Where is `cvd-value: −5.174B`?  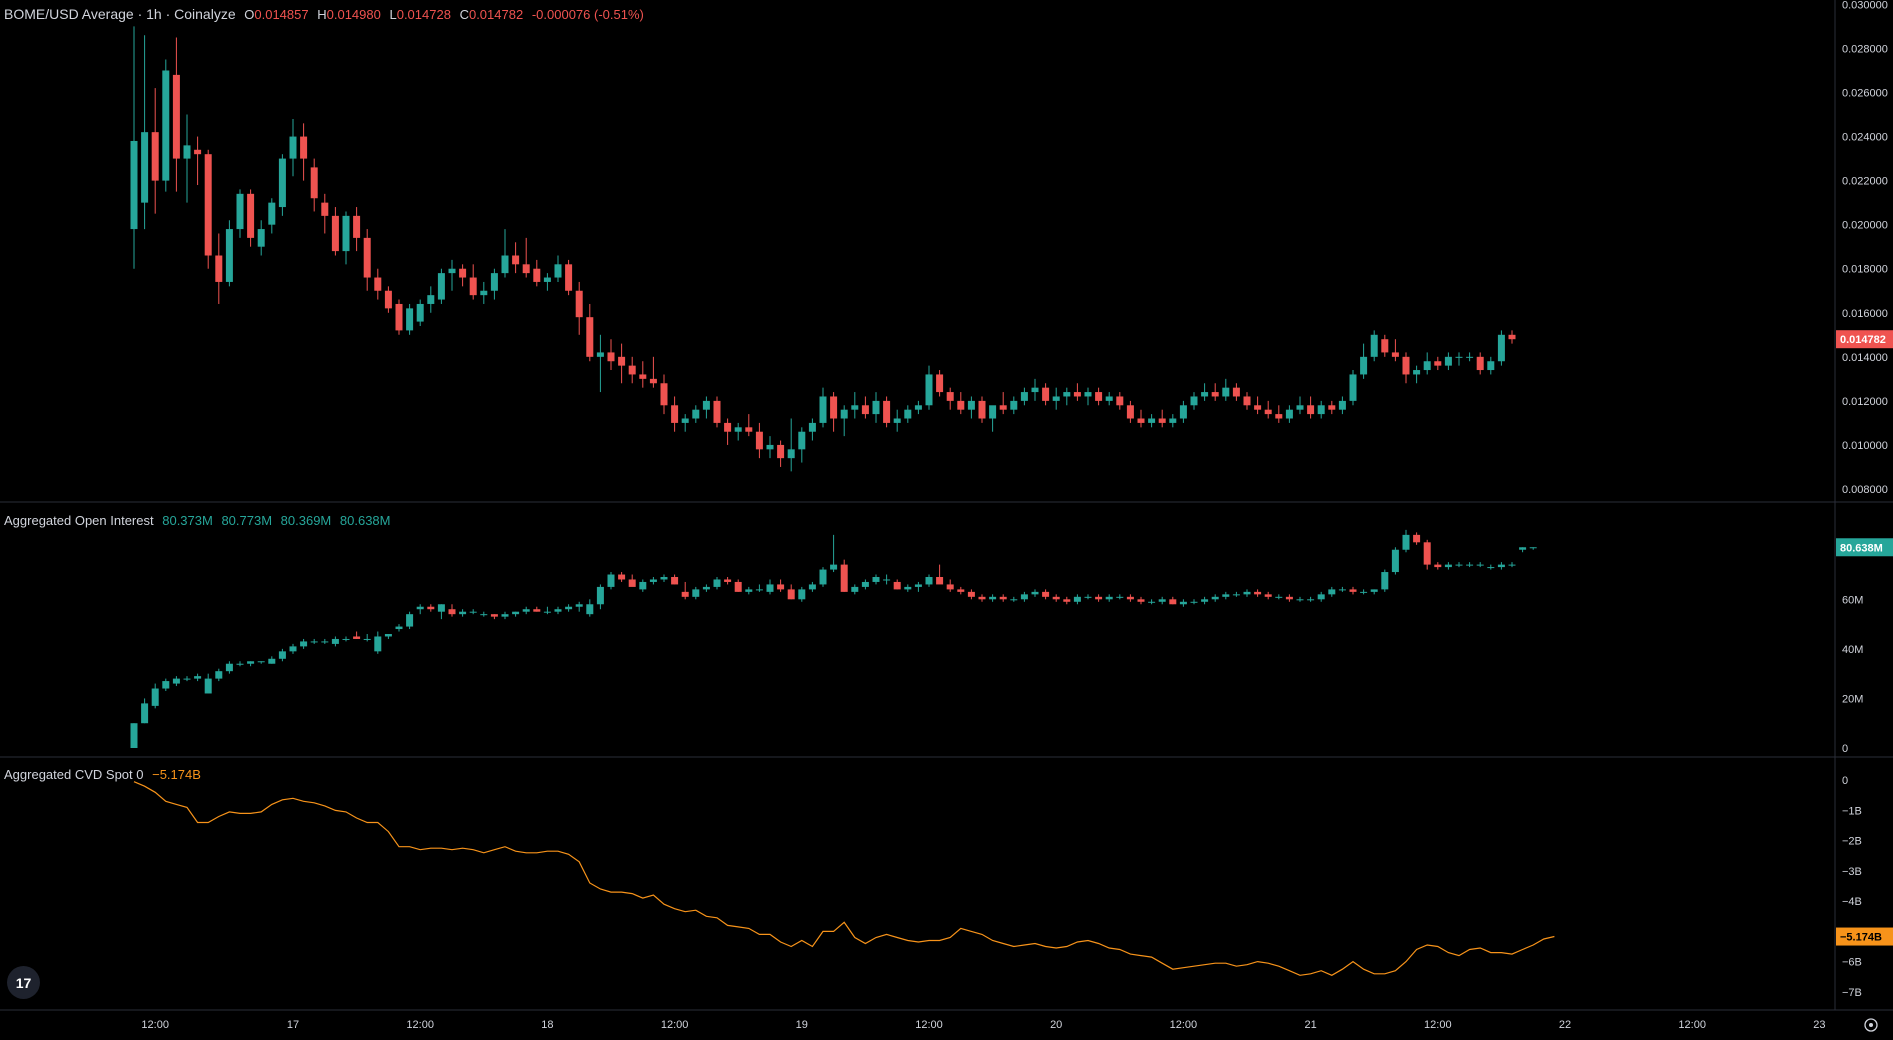
cvd-value: −5.174B is located at coordinates (176, 774).